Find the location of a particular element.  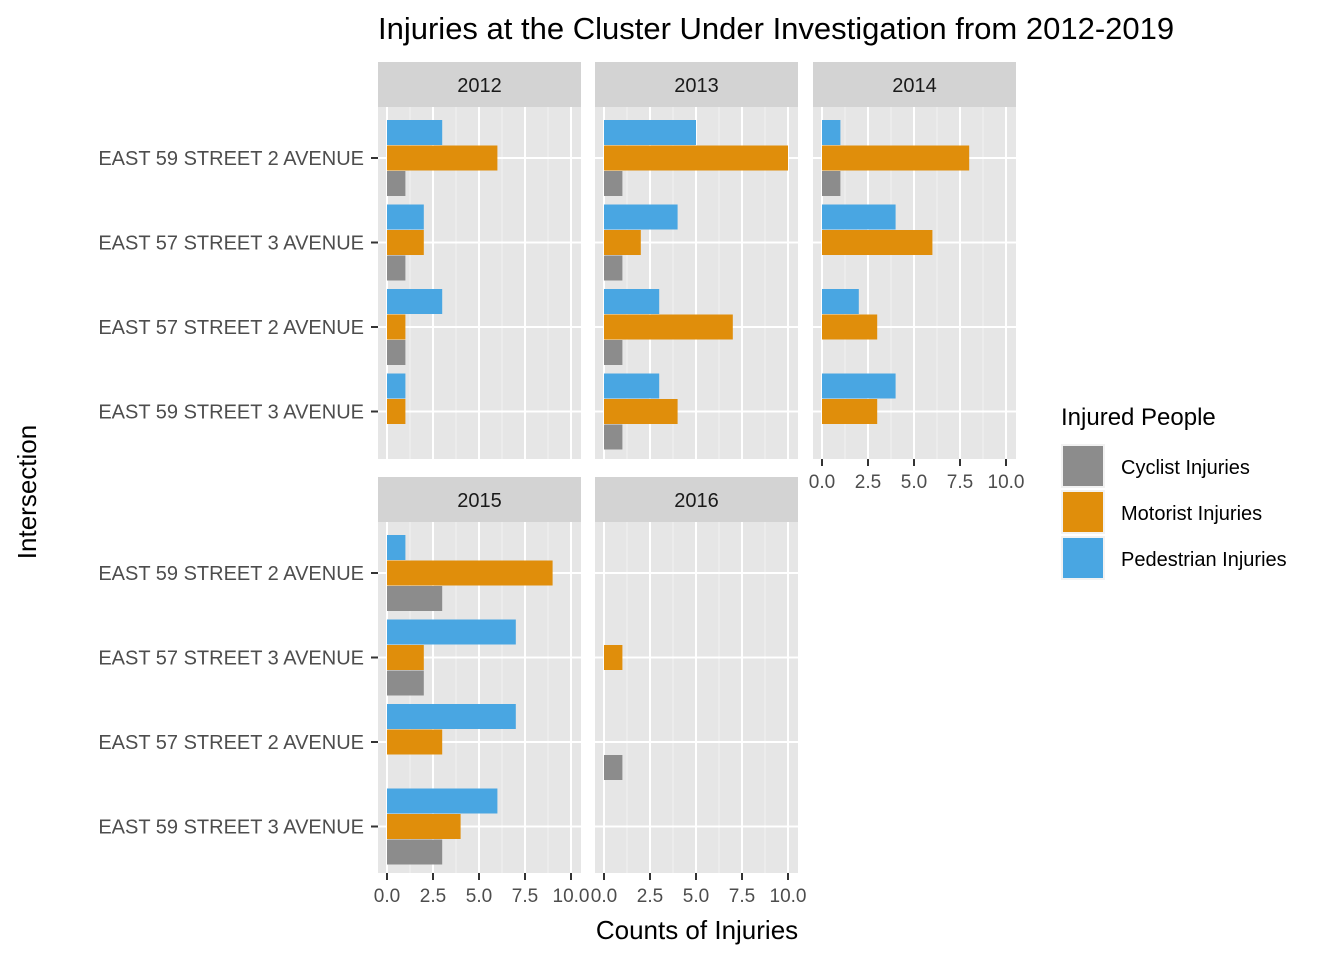

facet-panel-2014: 2014 0.0 2.5 5.0 7.5 10.0 is located at coordinates (917, 277).